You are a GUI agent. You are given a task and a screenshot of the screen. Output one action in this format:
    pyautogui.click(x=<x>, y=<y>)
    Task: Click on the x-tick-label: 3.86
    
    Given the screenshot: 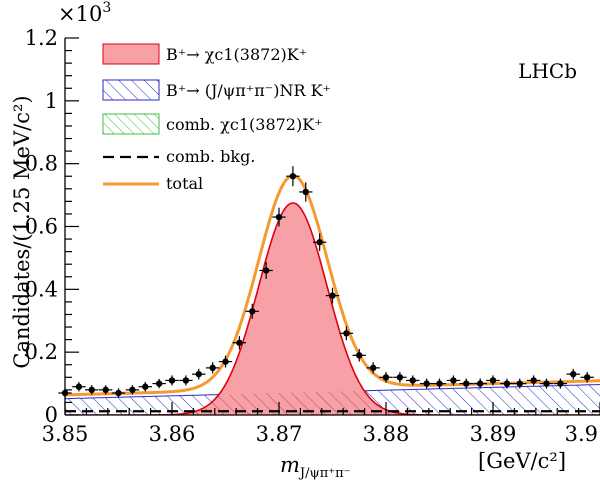 What is the action you would take?
    pyautogui.click(x=172, y=434)
    